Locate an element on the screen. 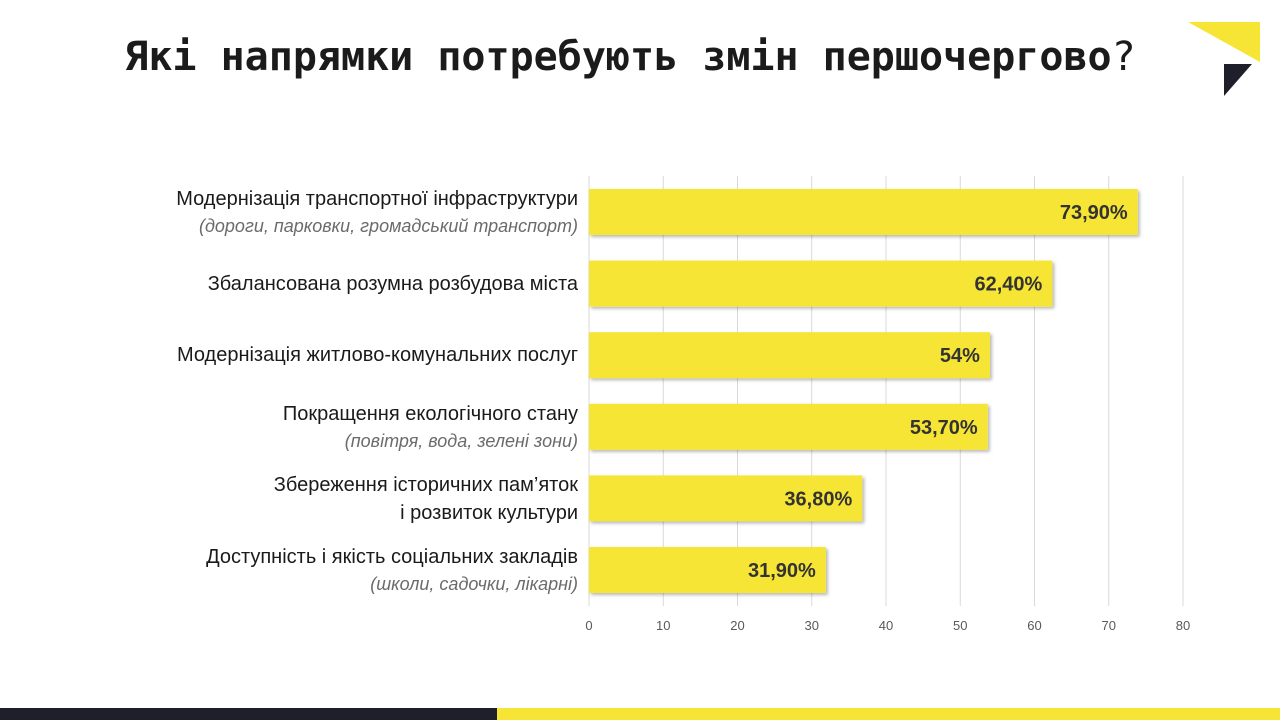 The image size is (1280, 720). category-label: Збалансована розумна розбудова міста is located at coordinates (393, 284).